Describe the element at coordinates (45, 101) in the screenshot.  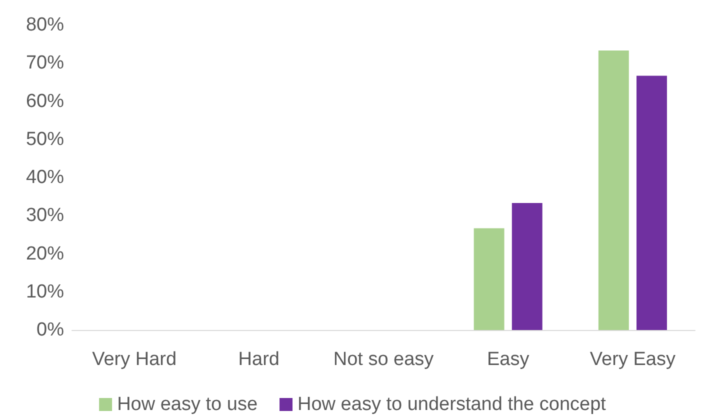
I see `y-tick-label: 60%` at that location.